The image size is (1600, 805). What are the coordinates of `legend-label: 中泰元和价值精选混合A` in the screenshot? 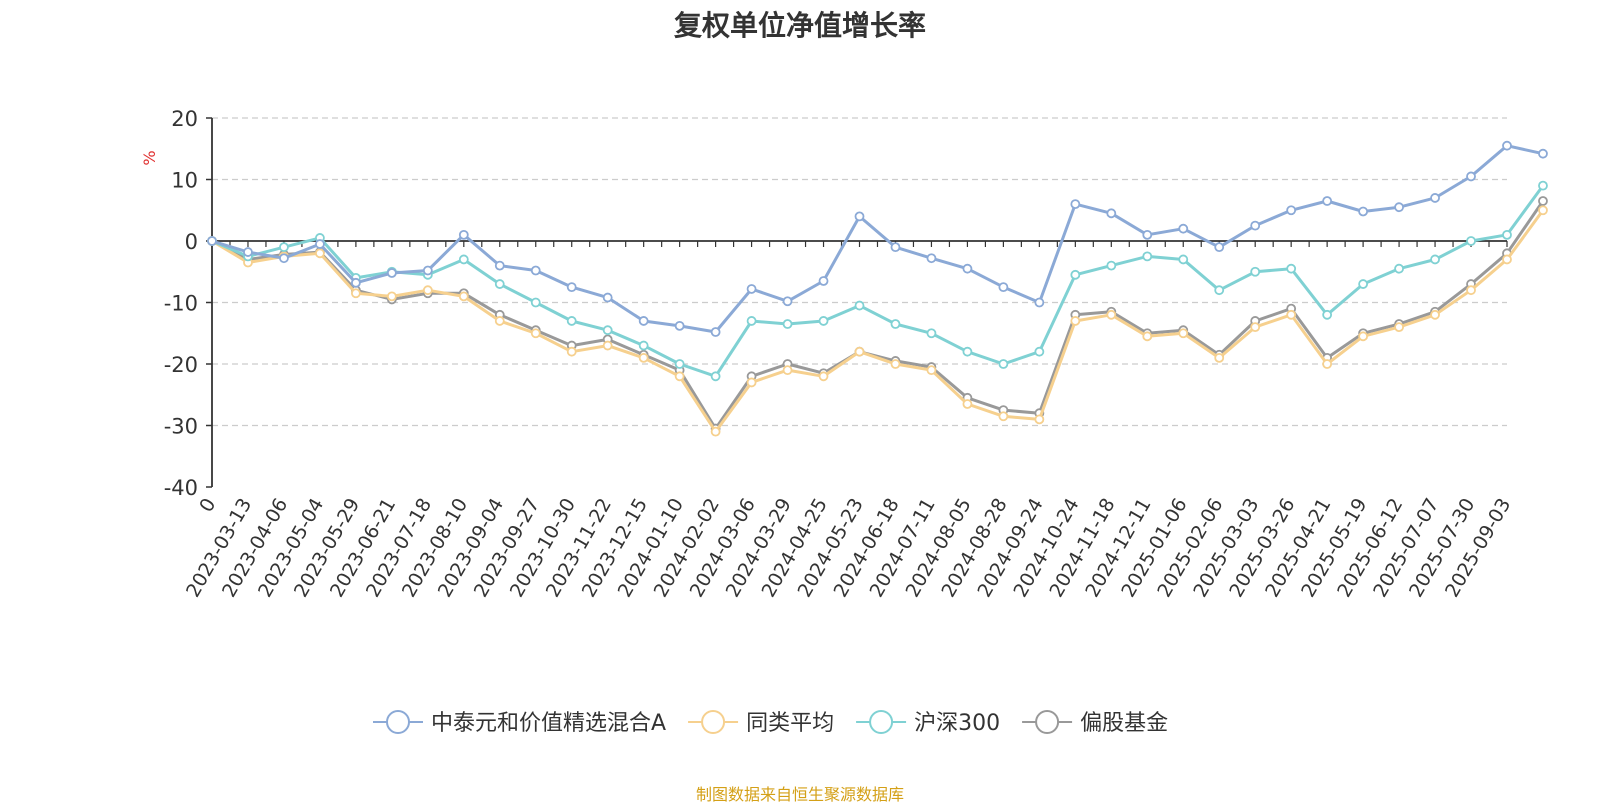 It's located at (548, 723).